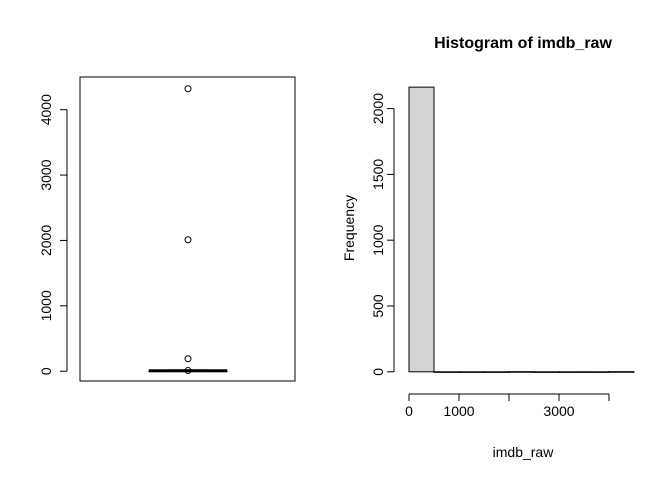 This screenshot has width=672, height=480. I want to click on histogram-y-tick-label: 1500, so click(378, 174).